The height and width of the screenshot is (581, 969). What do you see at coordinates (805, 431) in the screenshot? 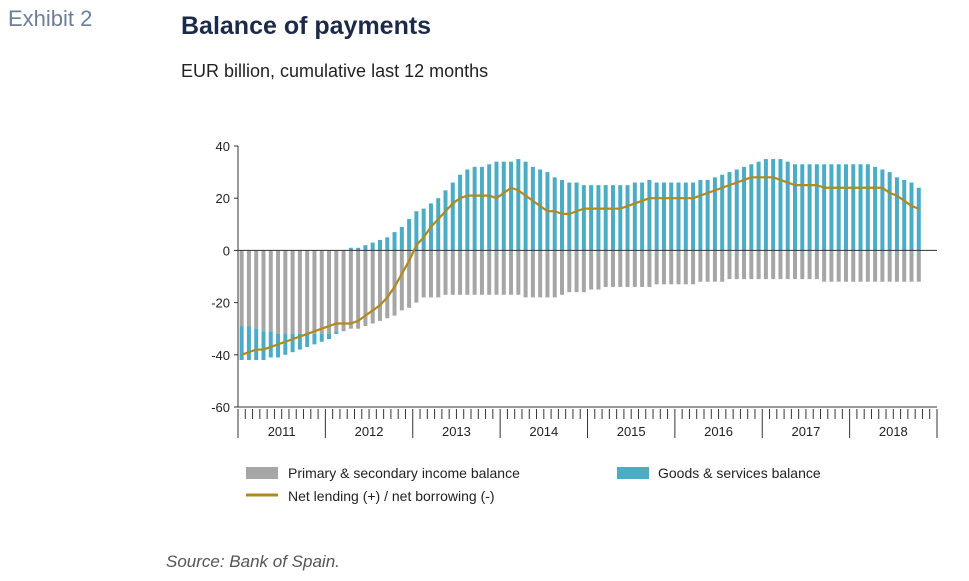
I see `year-label: 2017` at bounding box center [805, 431].